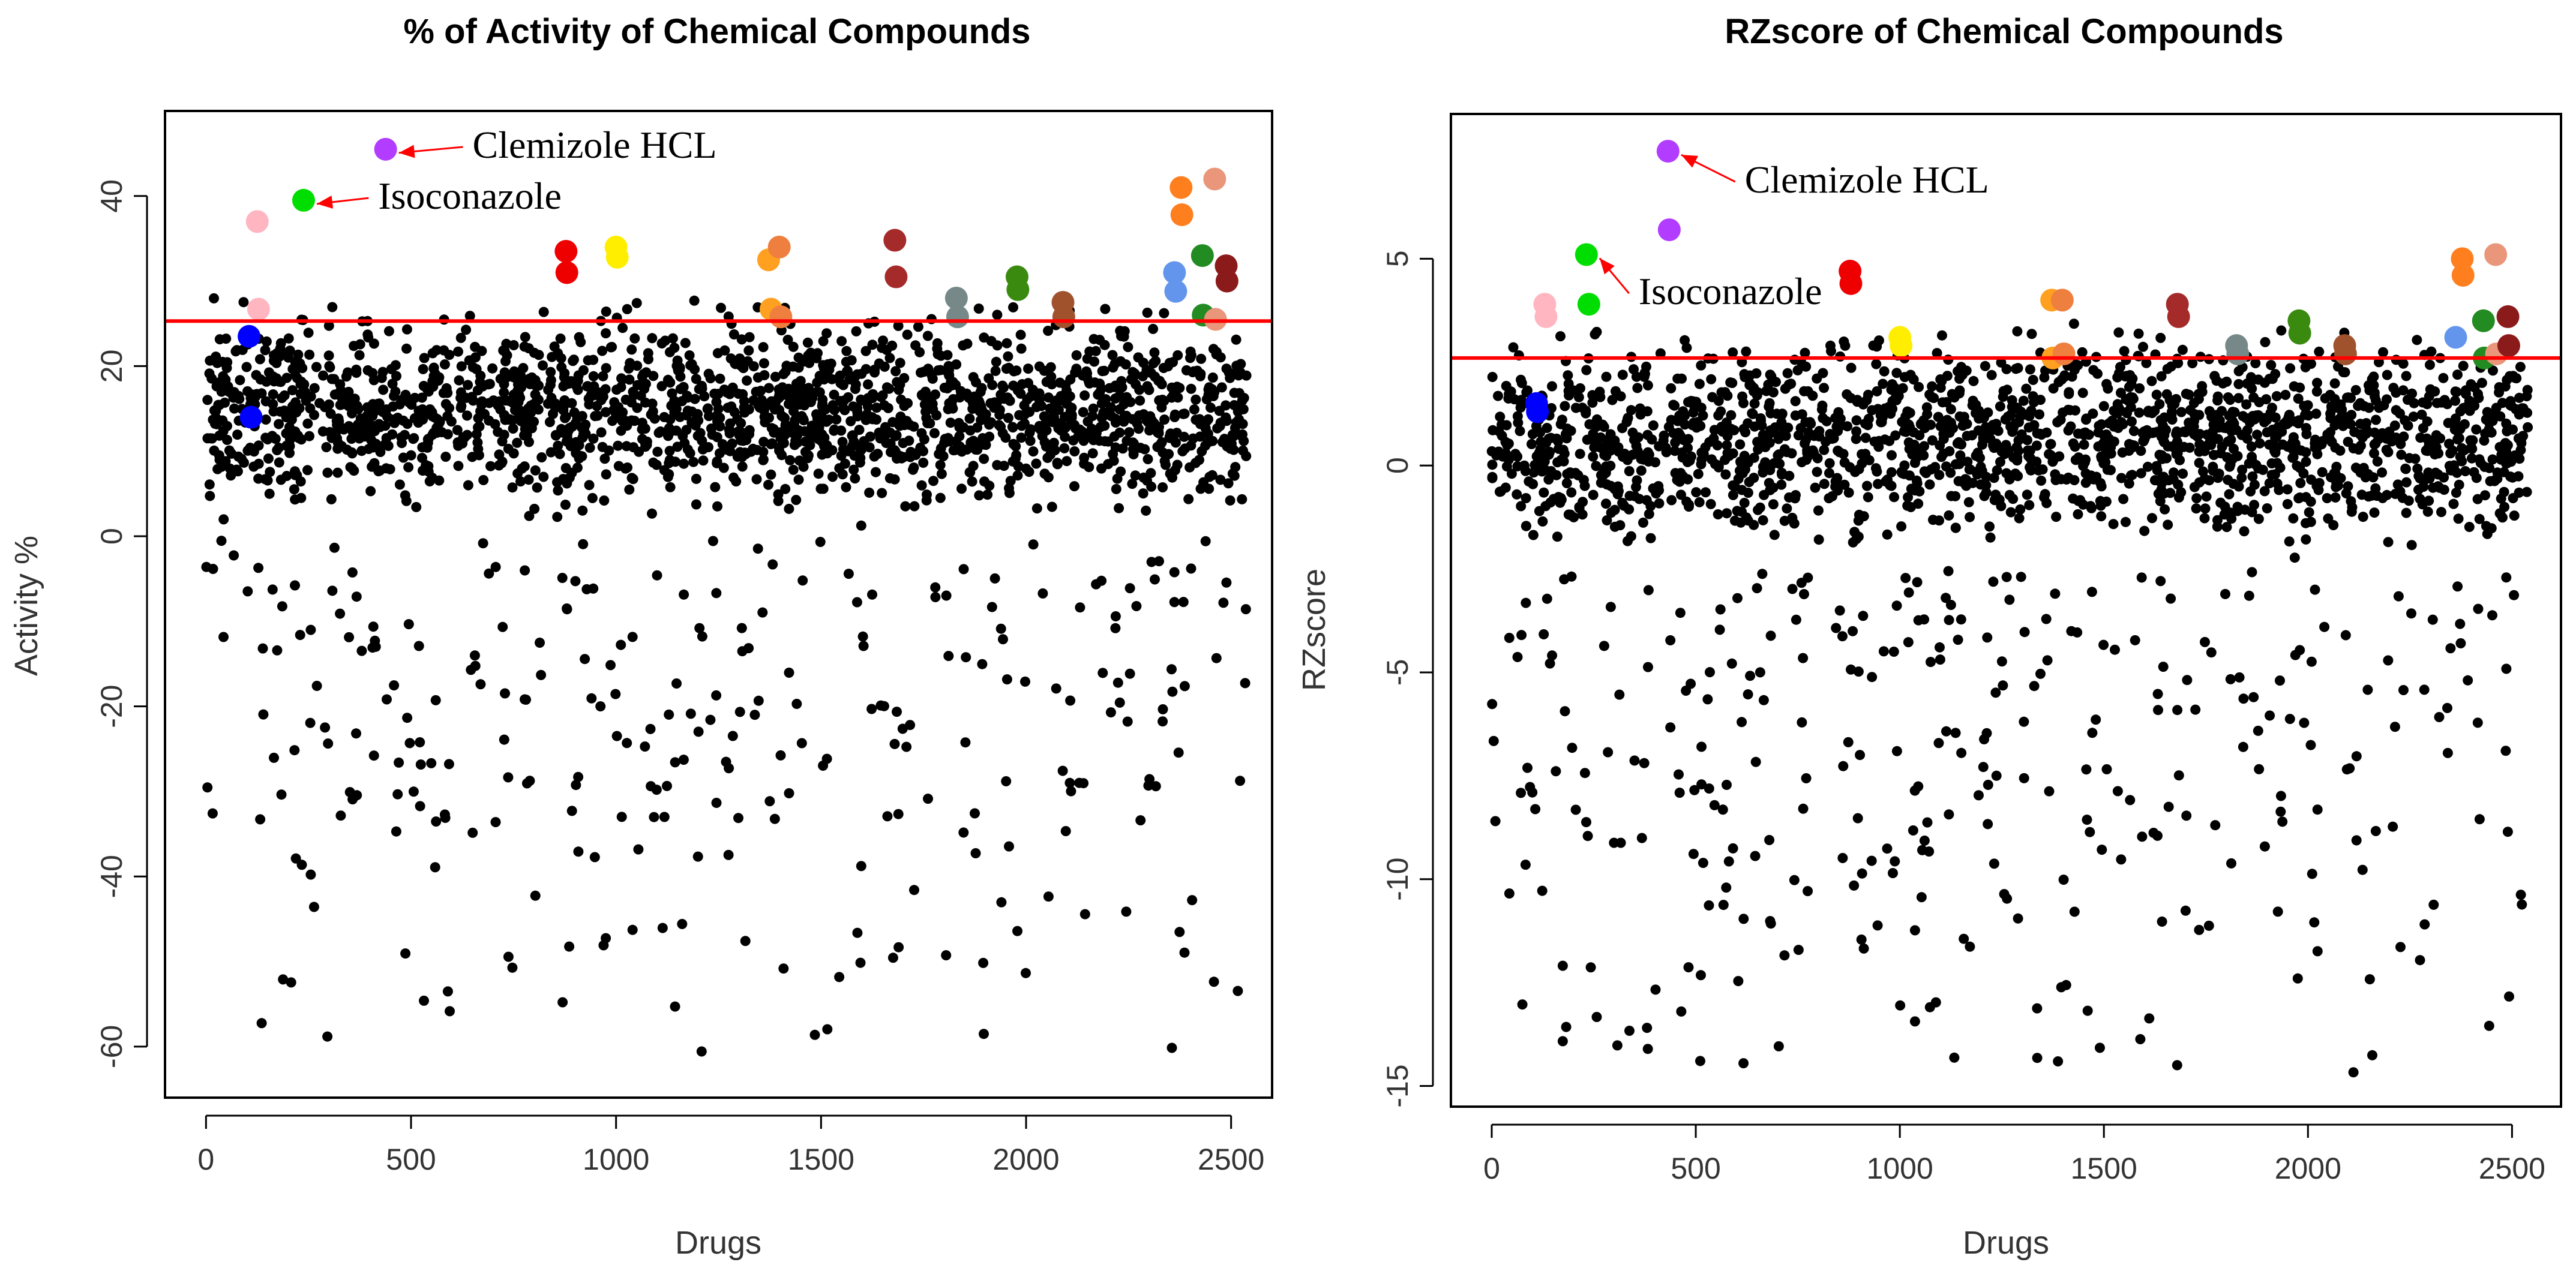  Describe the element at coordinates (1867, 180) in the screenshot. I see `annotation-label: Clemizole HCL` at that location.